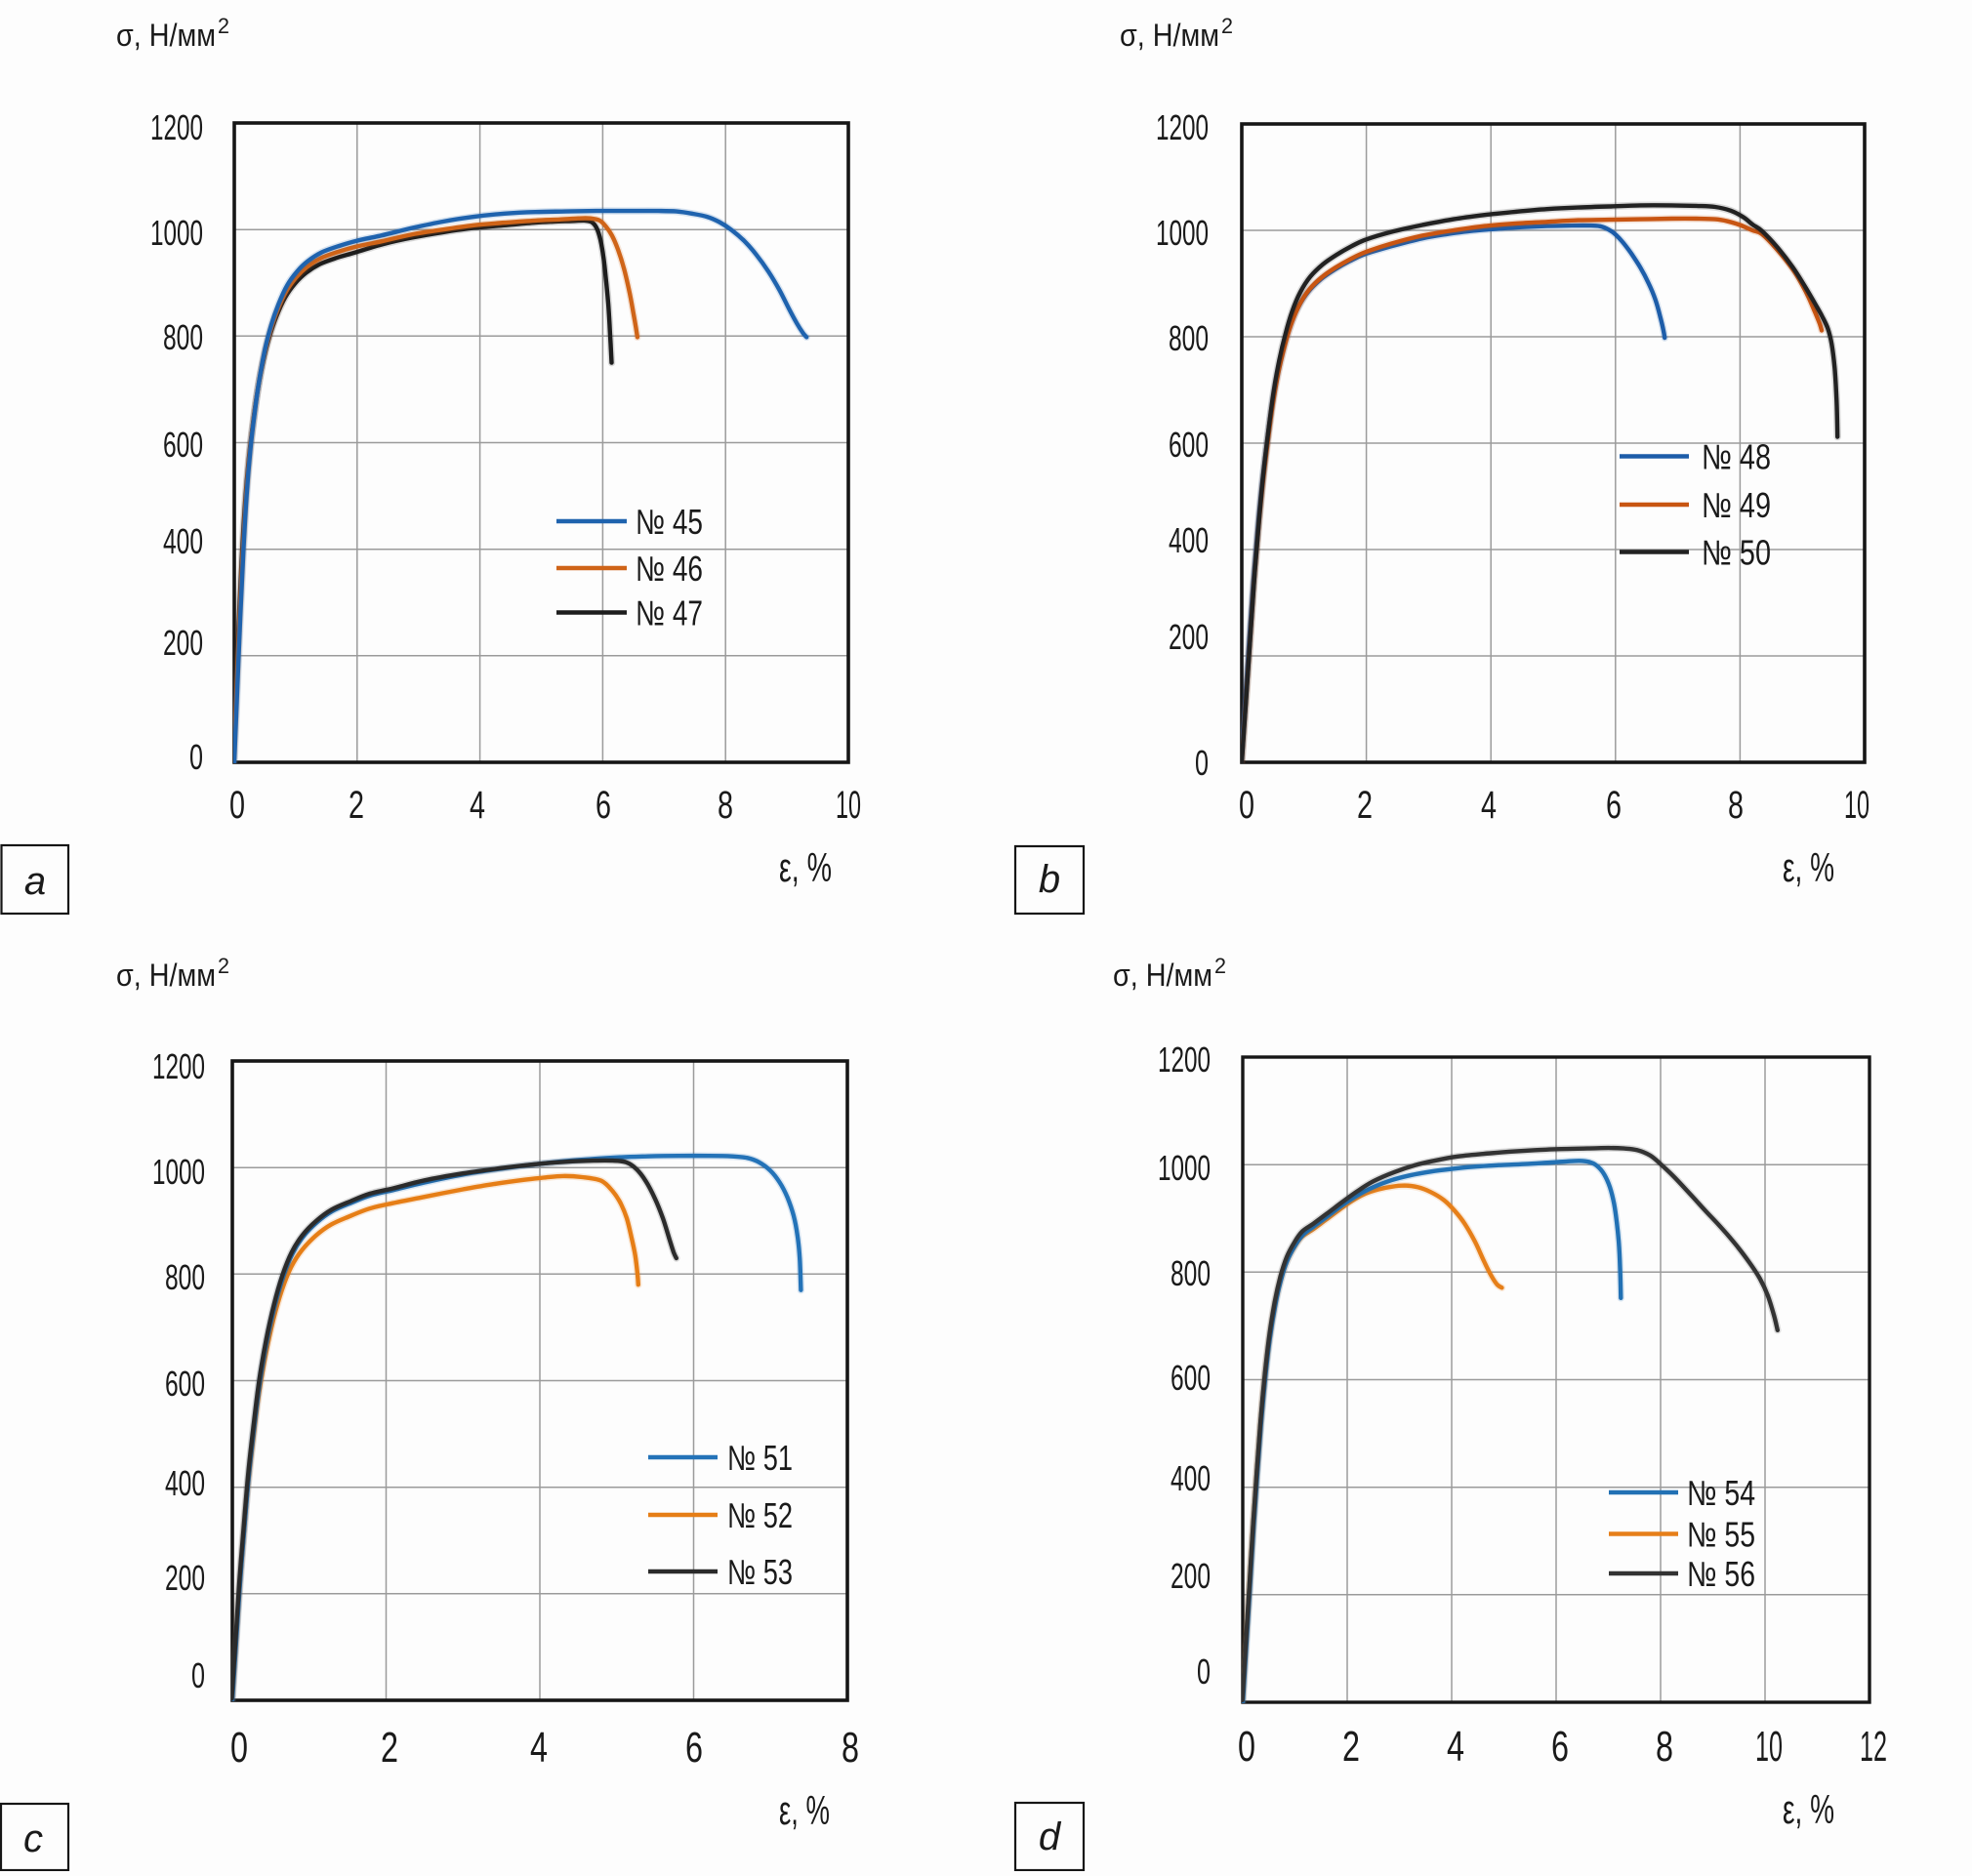 The image size is (1972, 1876). What do you see at coordinates (669, 569) in the screenshot?
I see `svg-text: № 46` at bounding box center [669, 569].